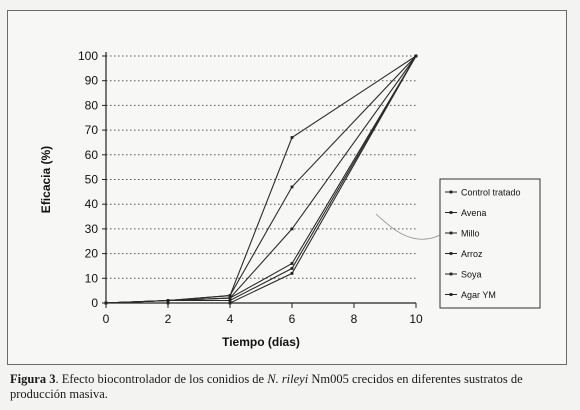 This screenshot has height=410, width=580. Describe the element at coordinates (168, 319) in the screenshot. I see `x-tick-label-2: 2` at that location.